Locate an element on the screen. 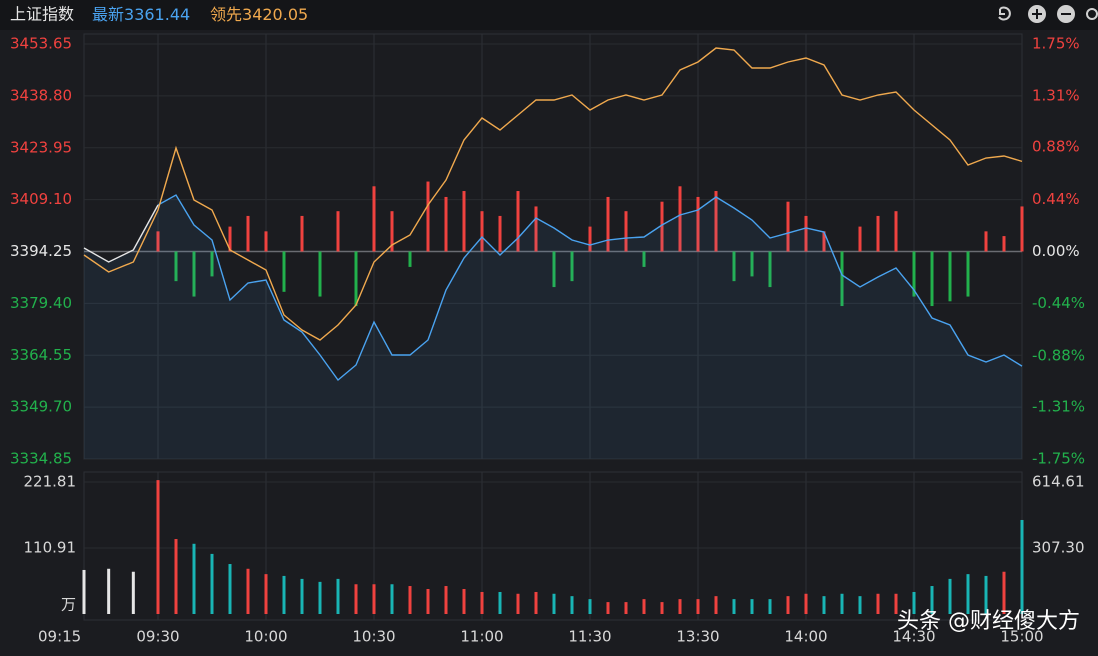 The width and height of the screenshot is (1098, 656). y2-tick-label: 0.44% is located at coordinates (1056, 199).